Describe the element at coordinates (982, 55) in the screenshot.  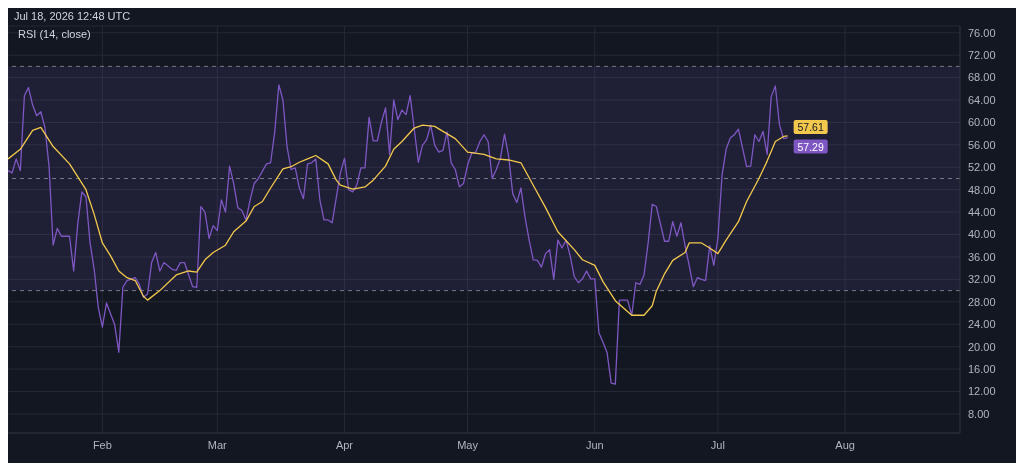
I see `y-tick-label: 72.00` at that location.